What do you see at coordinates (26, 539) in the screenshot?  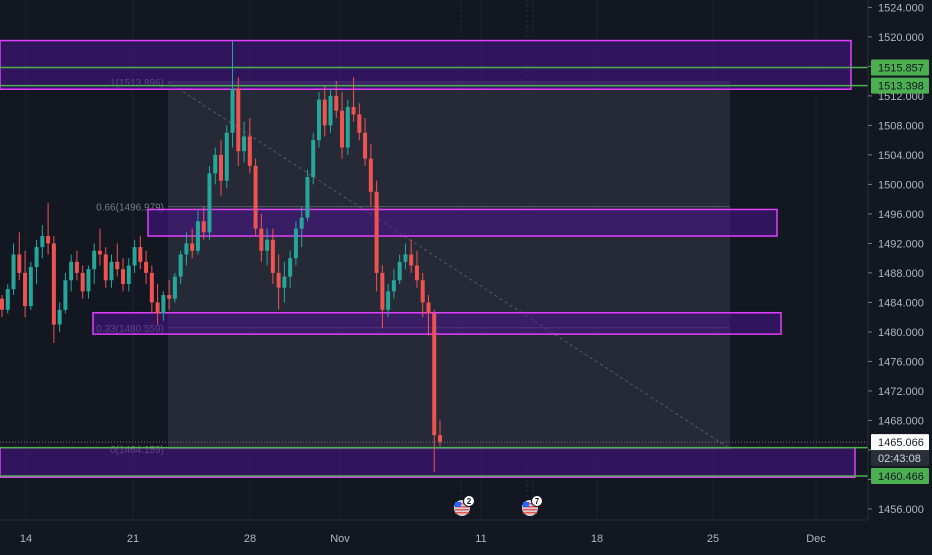 I see `time-tick-label: 14` at bounding box center [26, 539].